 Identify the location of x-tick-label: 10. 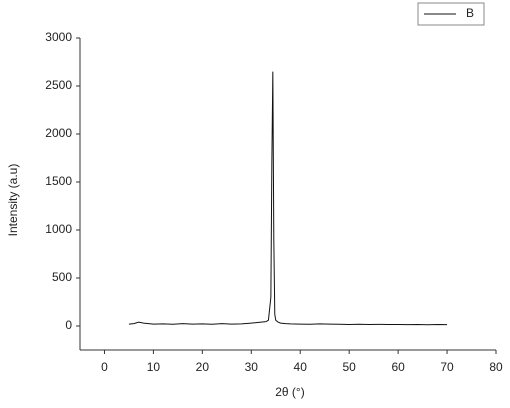
(154, 367).